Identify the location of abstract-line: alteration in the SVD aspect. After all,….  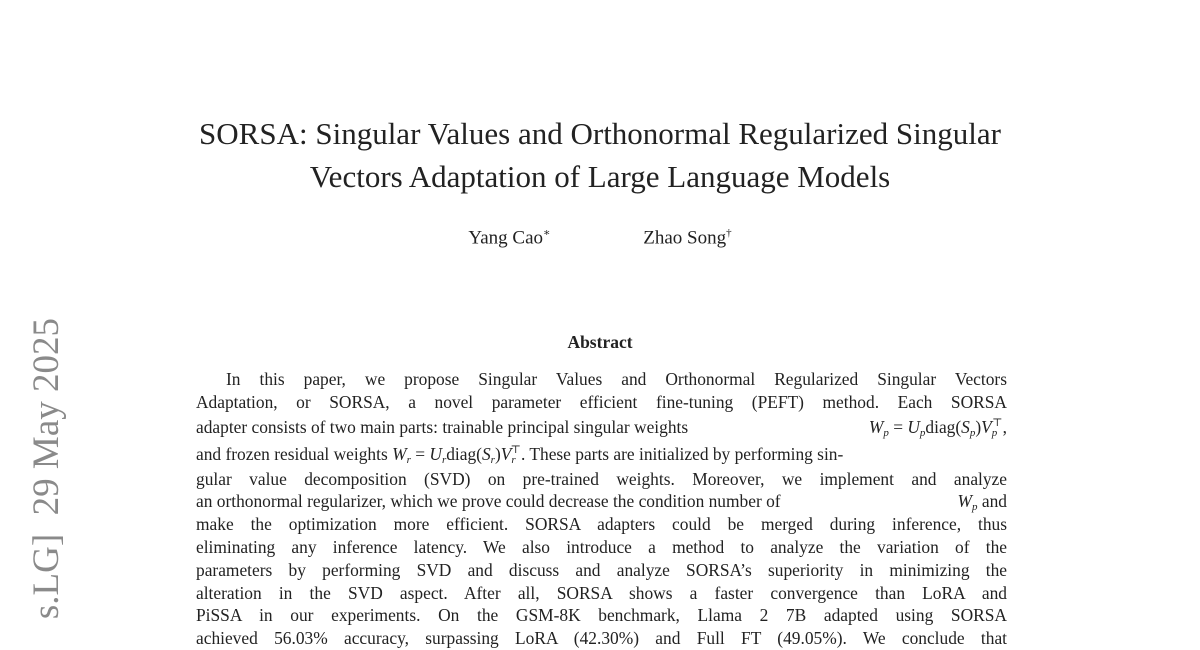
(601, 592).